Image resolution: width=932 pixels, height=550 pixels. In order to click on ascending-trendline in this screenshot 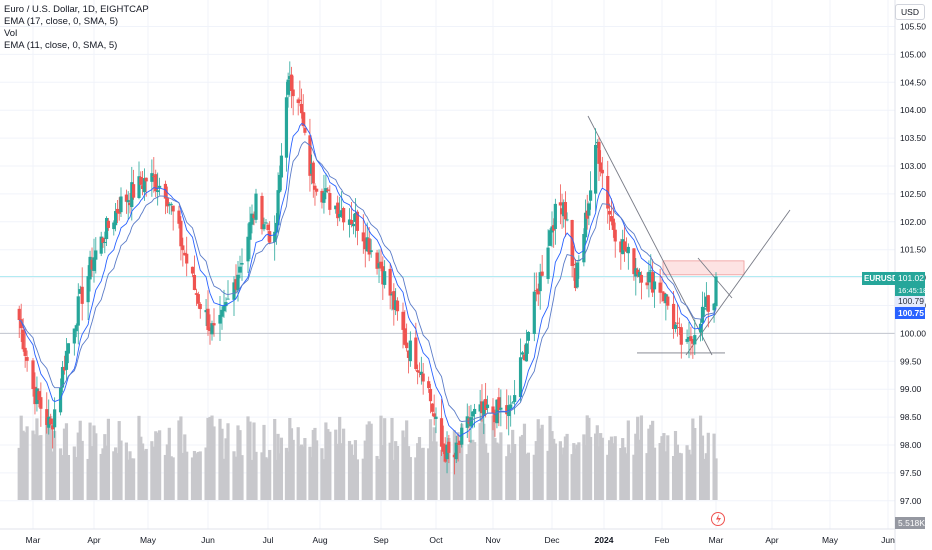, I will do `click(738, 282)`.